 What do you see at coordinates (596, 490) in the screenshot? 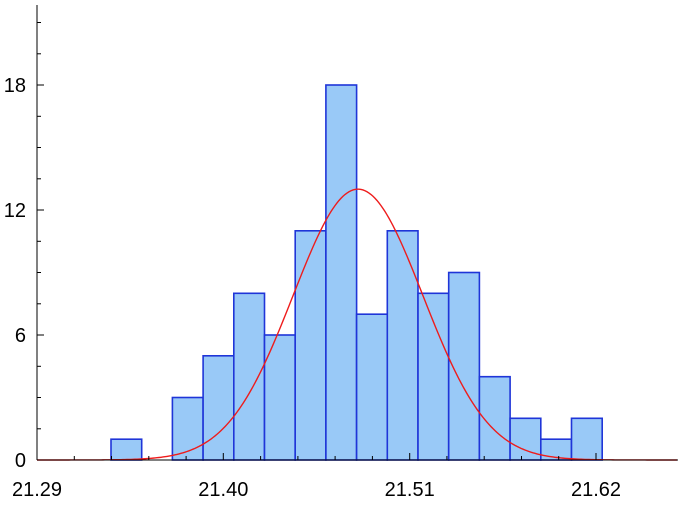
I see `x-tick-label: 21.62` at bounding box center [596, 490].